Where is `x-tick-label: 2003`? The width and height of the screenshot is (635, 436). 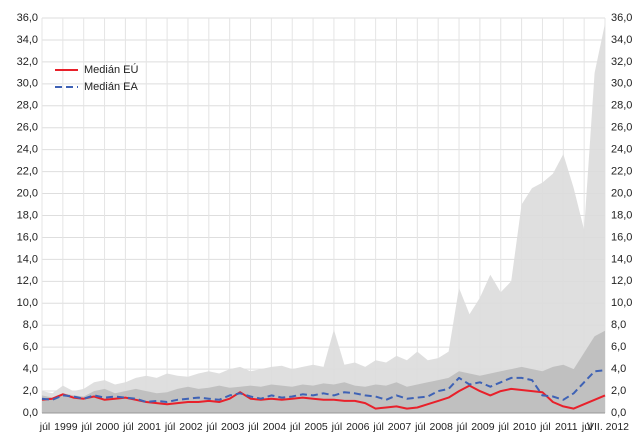 x-tick-label: 2003 is located at coordinates (233, 427).